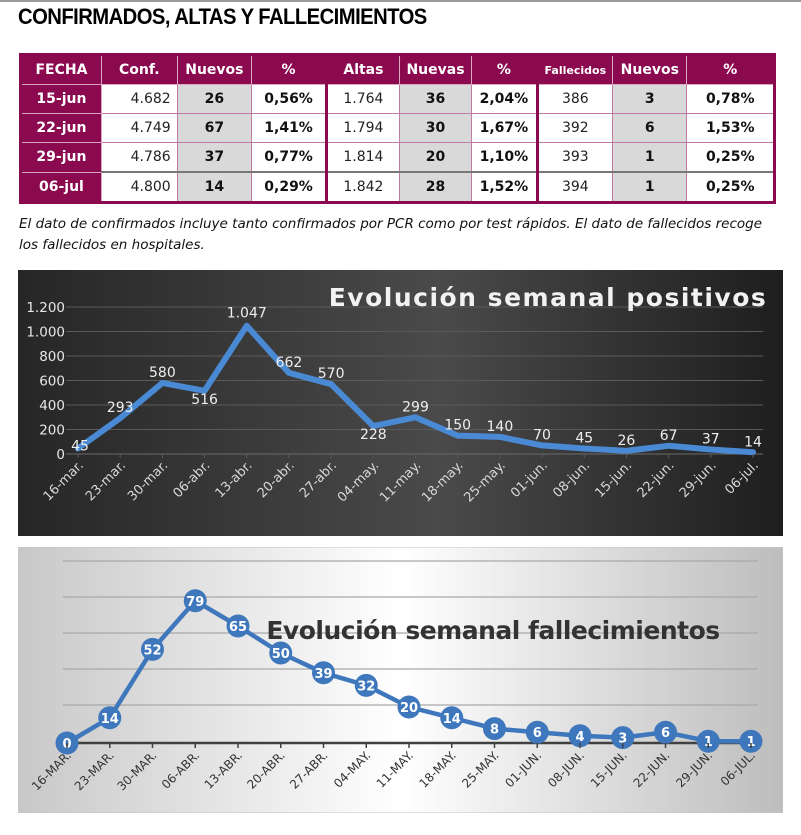 The height and width of the screenshot is (835, 801). Describe the element at coordinates (204, 400) in the screenshot. I see `data-label: 516` at that location.